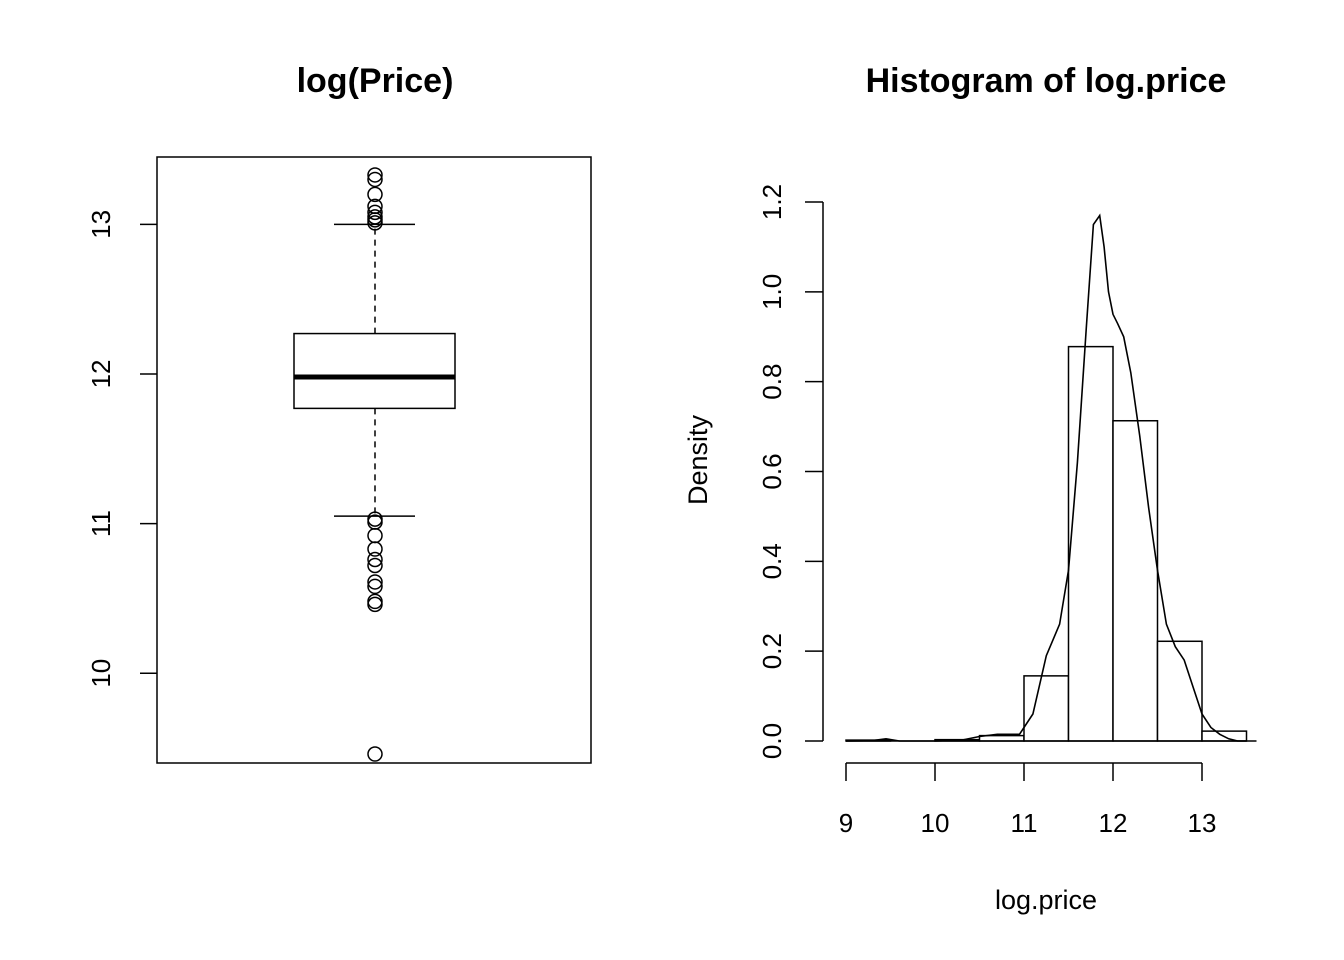 Image resolution: width=1344 pixels, height=960 pixels. What do you see at coordinates (790, 471) in the screenshot?
I see `histogram-y-axis: 0.0 0.2 0.4 0.6 0.8 1.0 1.2` at bounding box center [790, 471].